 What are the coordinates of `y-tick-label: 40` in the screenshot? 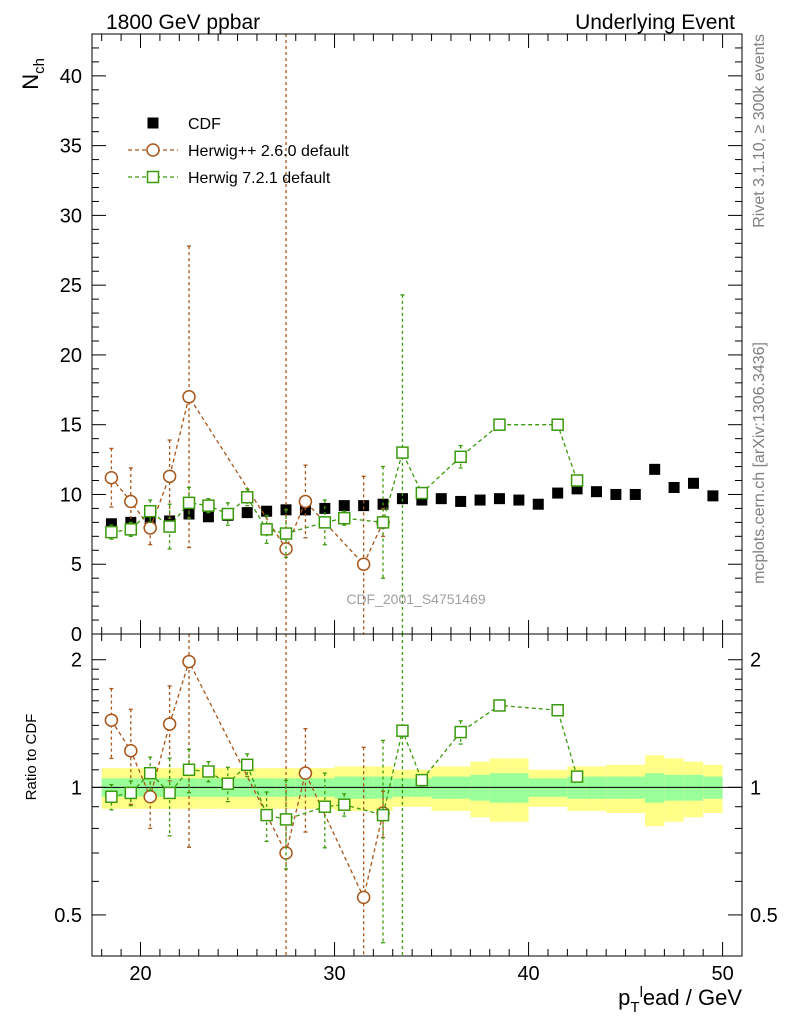 It's located at (71, 77).